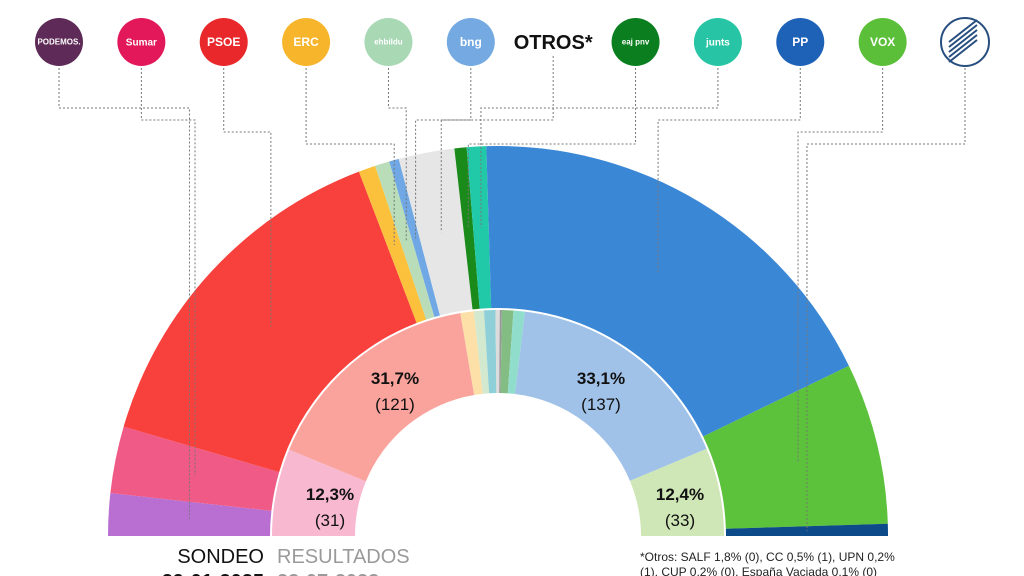 The image size is (1024, 576). What do you see at coordinates (516, 352) in the screenshot?
I see `resultados-segment-cc` at bounding box center [516, 352].